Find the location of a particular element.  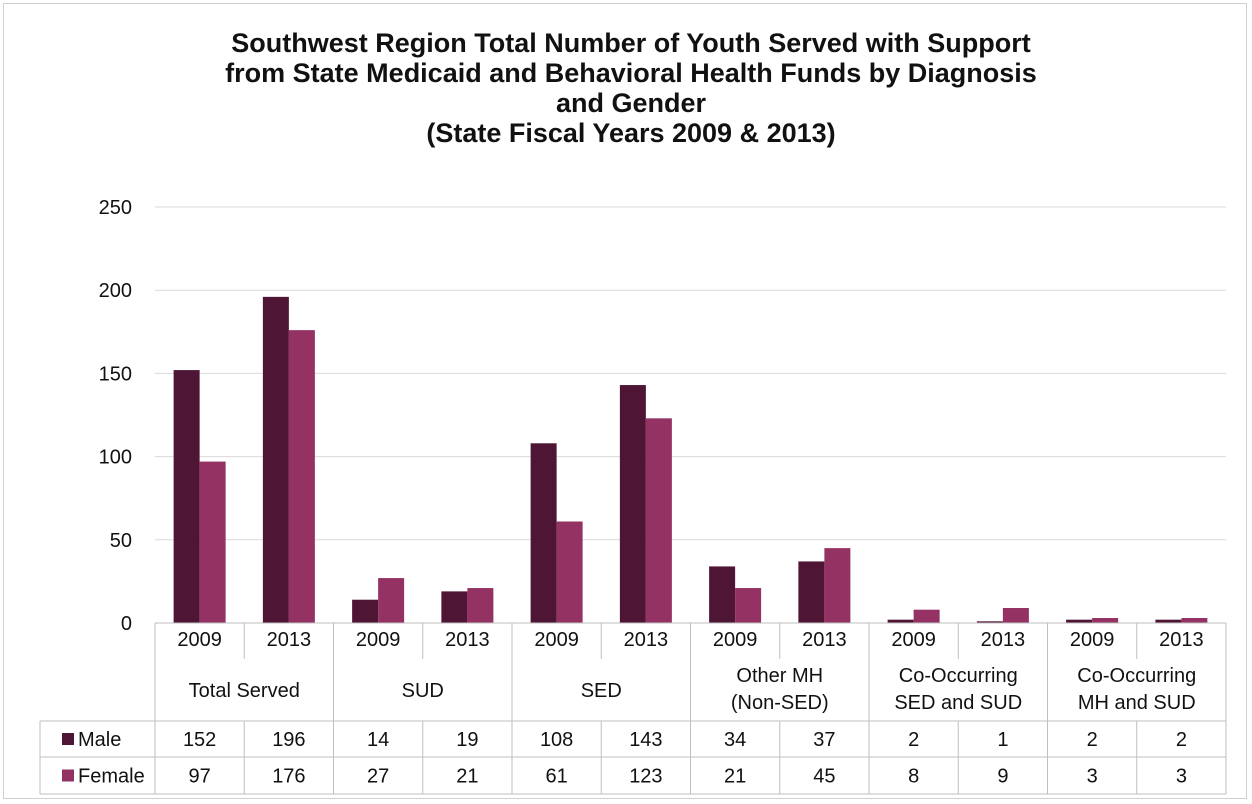

legend-key-male is located at coordinates (68, 739).